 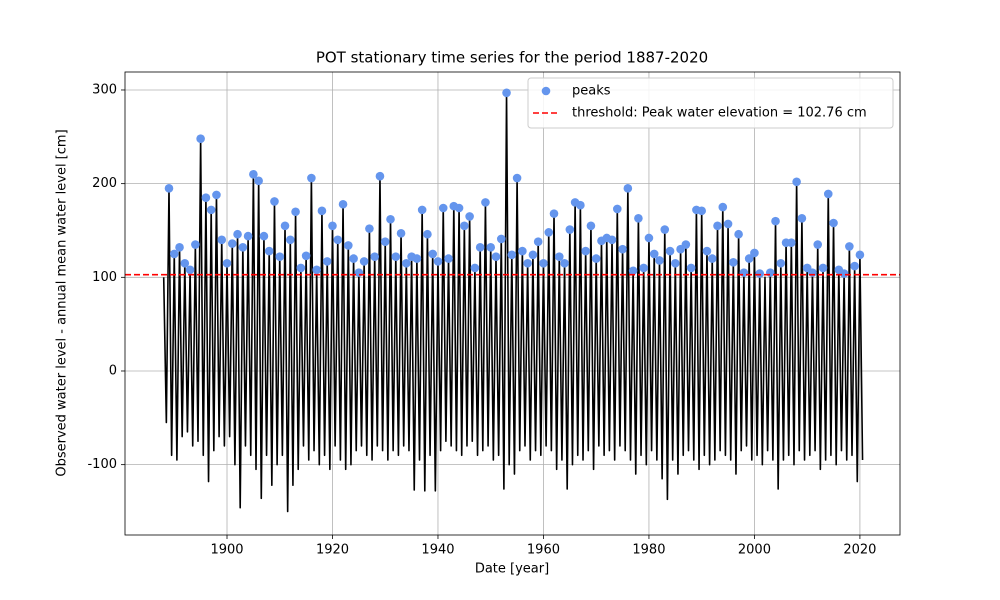 What do you see at coordinates (104, 183) in the screenshot?
I see `y-tick-label: 200` at bounding box center [104, 183].